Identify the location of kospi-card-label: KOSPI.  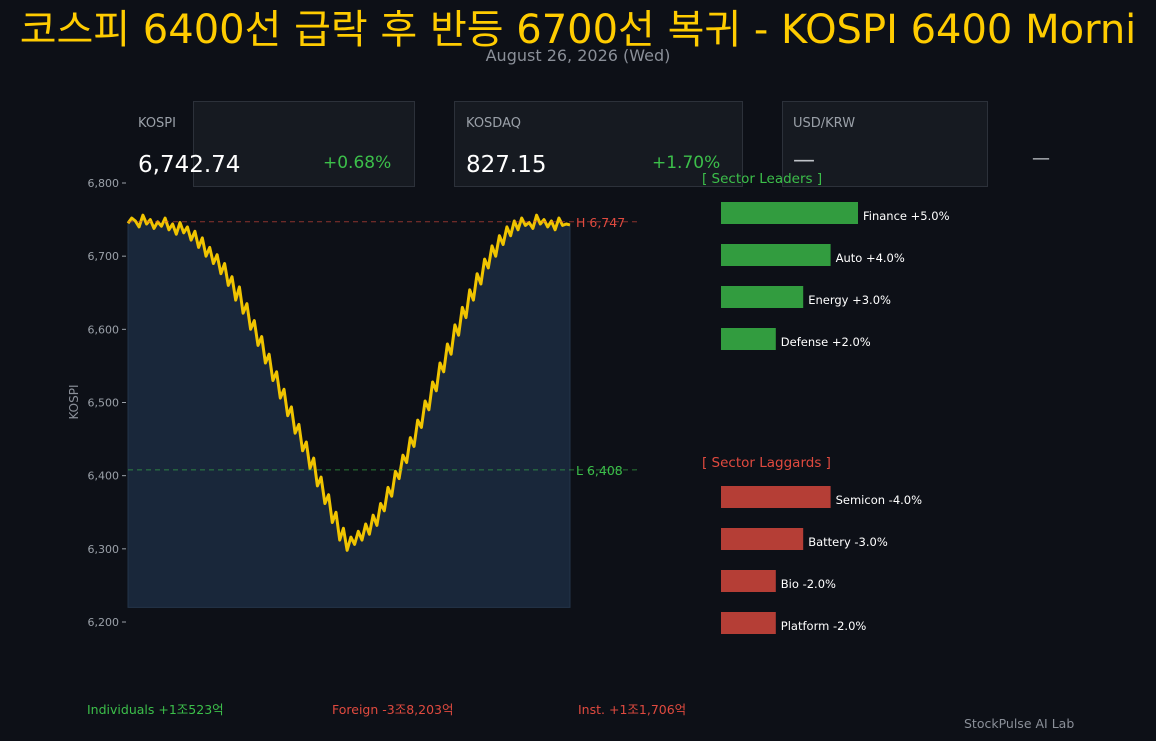
(157, 123).